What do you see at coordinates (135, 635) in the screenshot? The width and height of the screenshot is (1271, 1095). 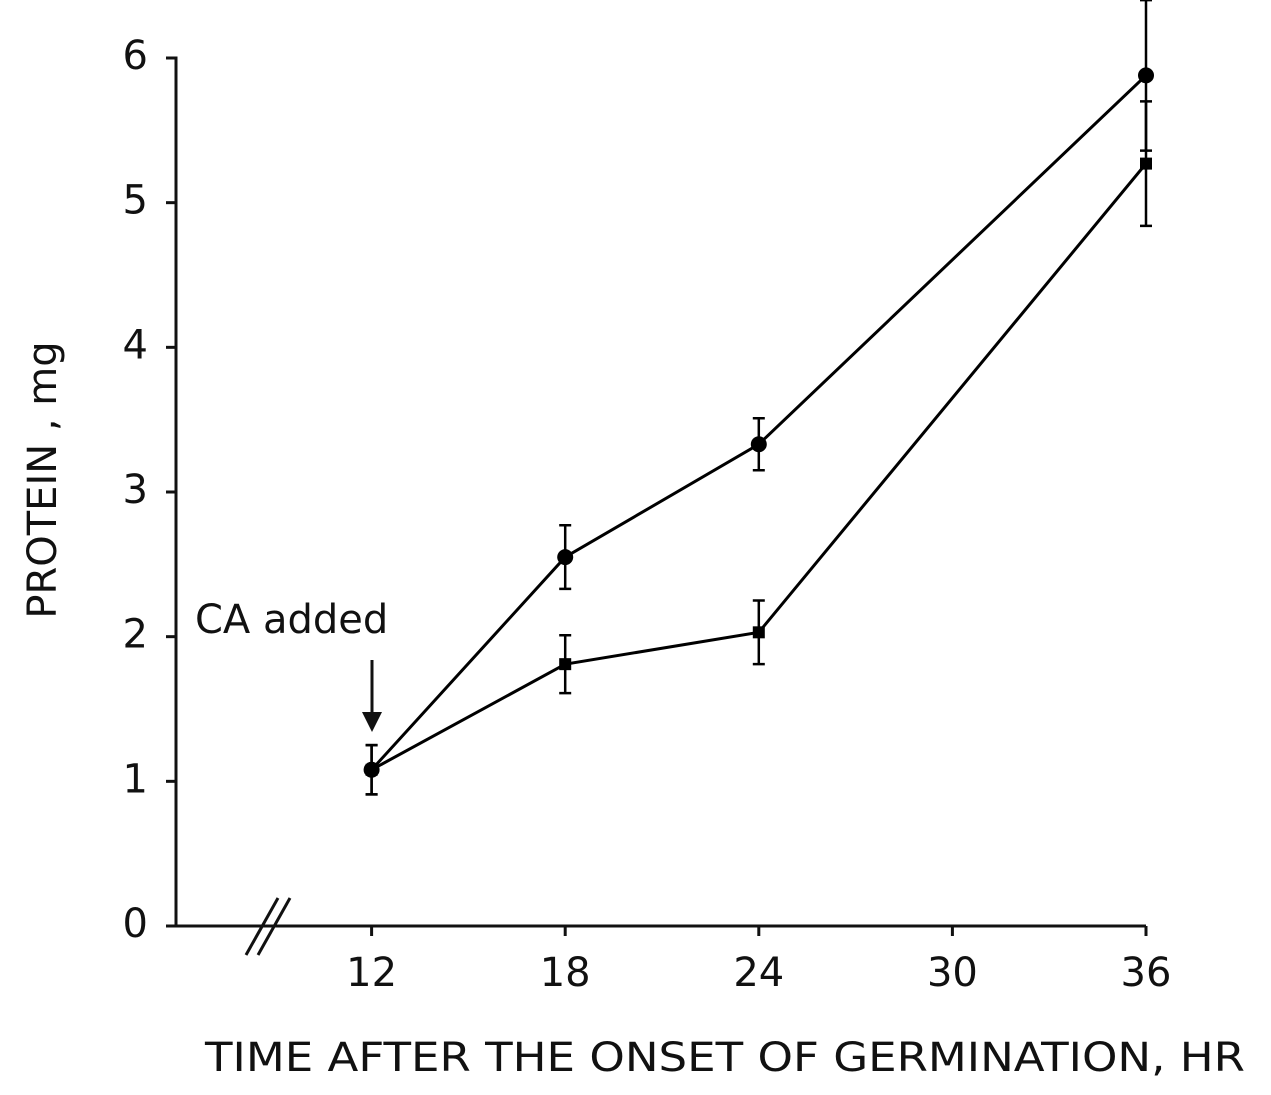 I see `y-tick-label: 2` at bounding box center [135, 635].